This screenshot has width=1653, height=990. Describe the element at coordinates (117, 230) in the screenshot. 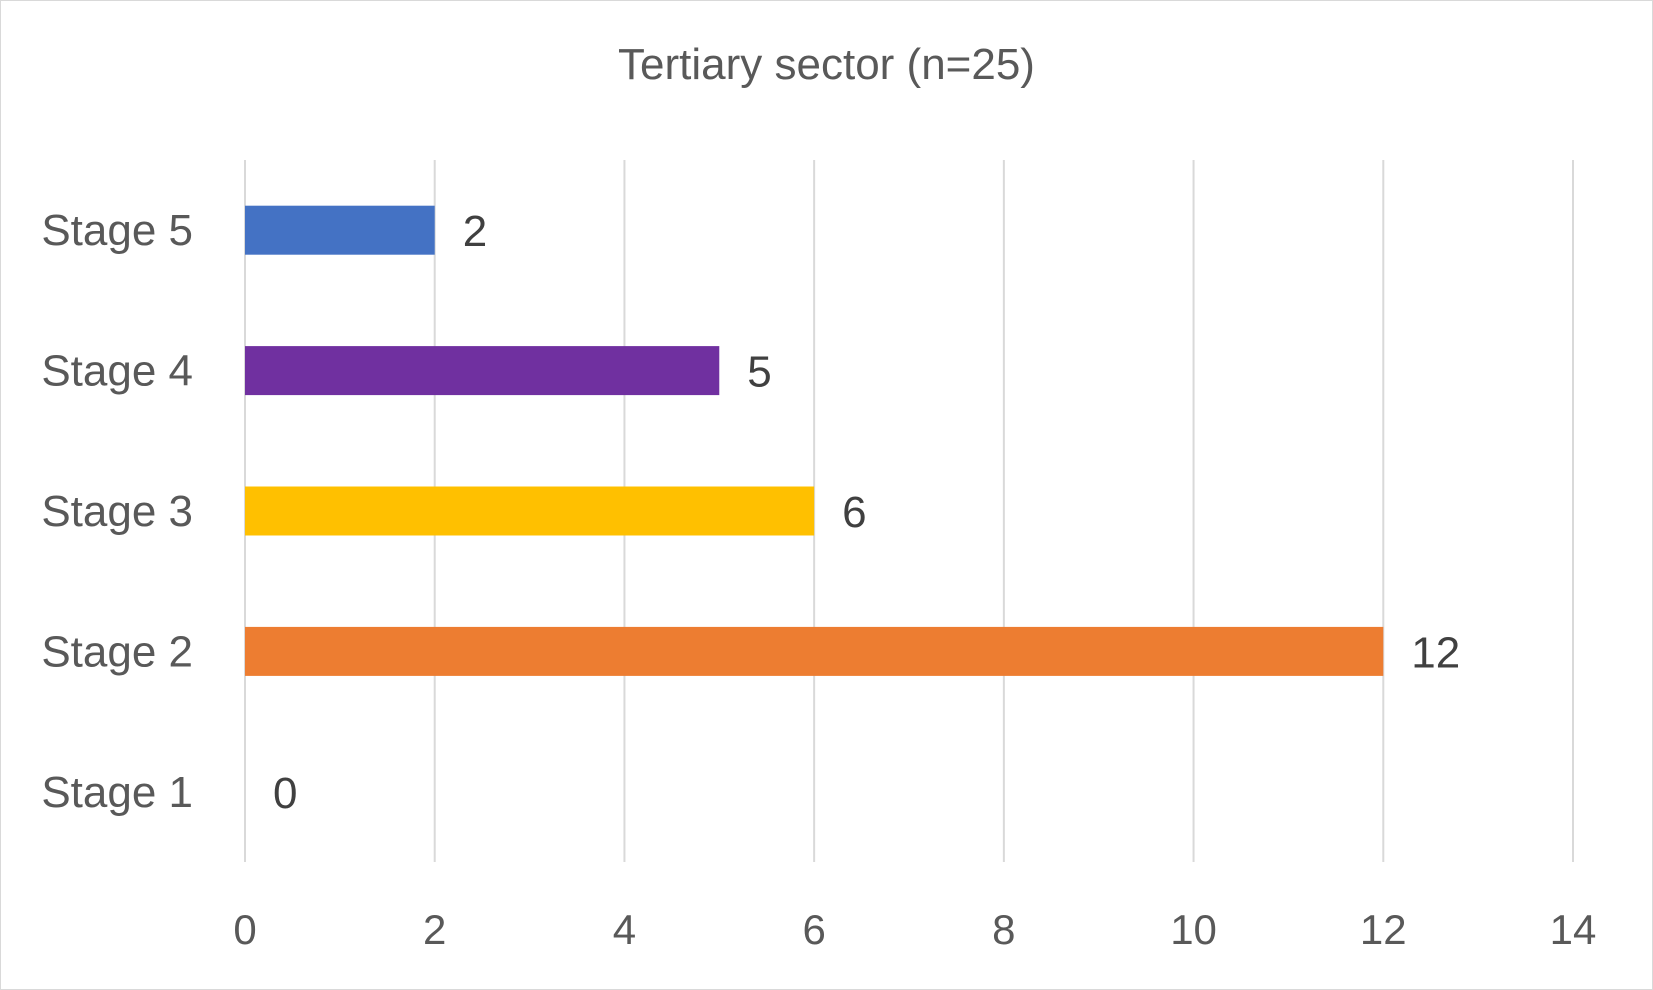

I see `category-label: Stage 5` at that location.